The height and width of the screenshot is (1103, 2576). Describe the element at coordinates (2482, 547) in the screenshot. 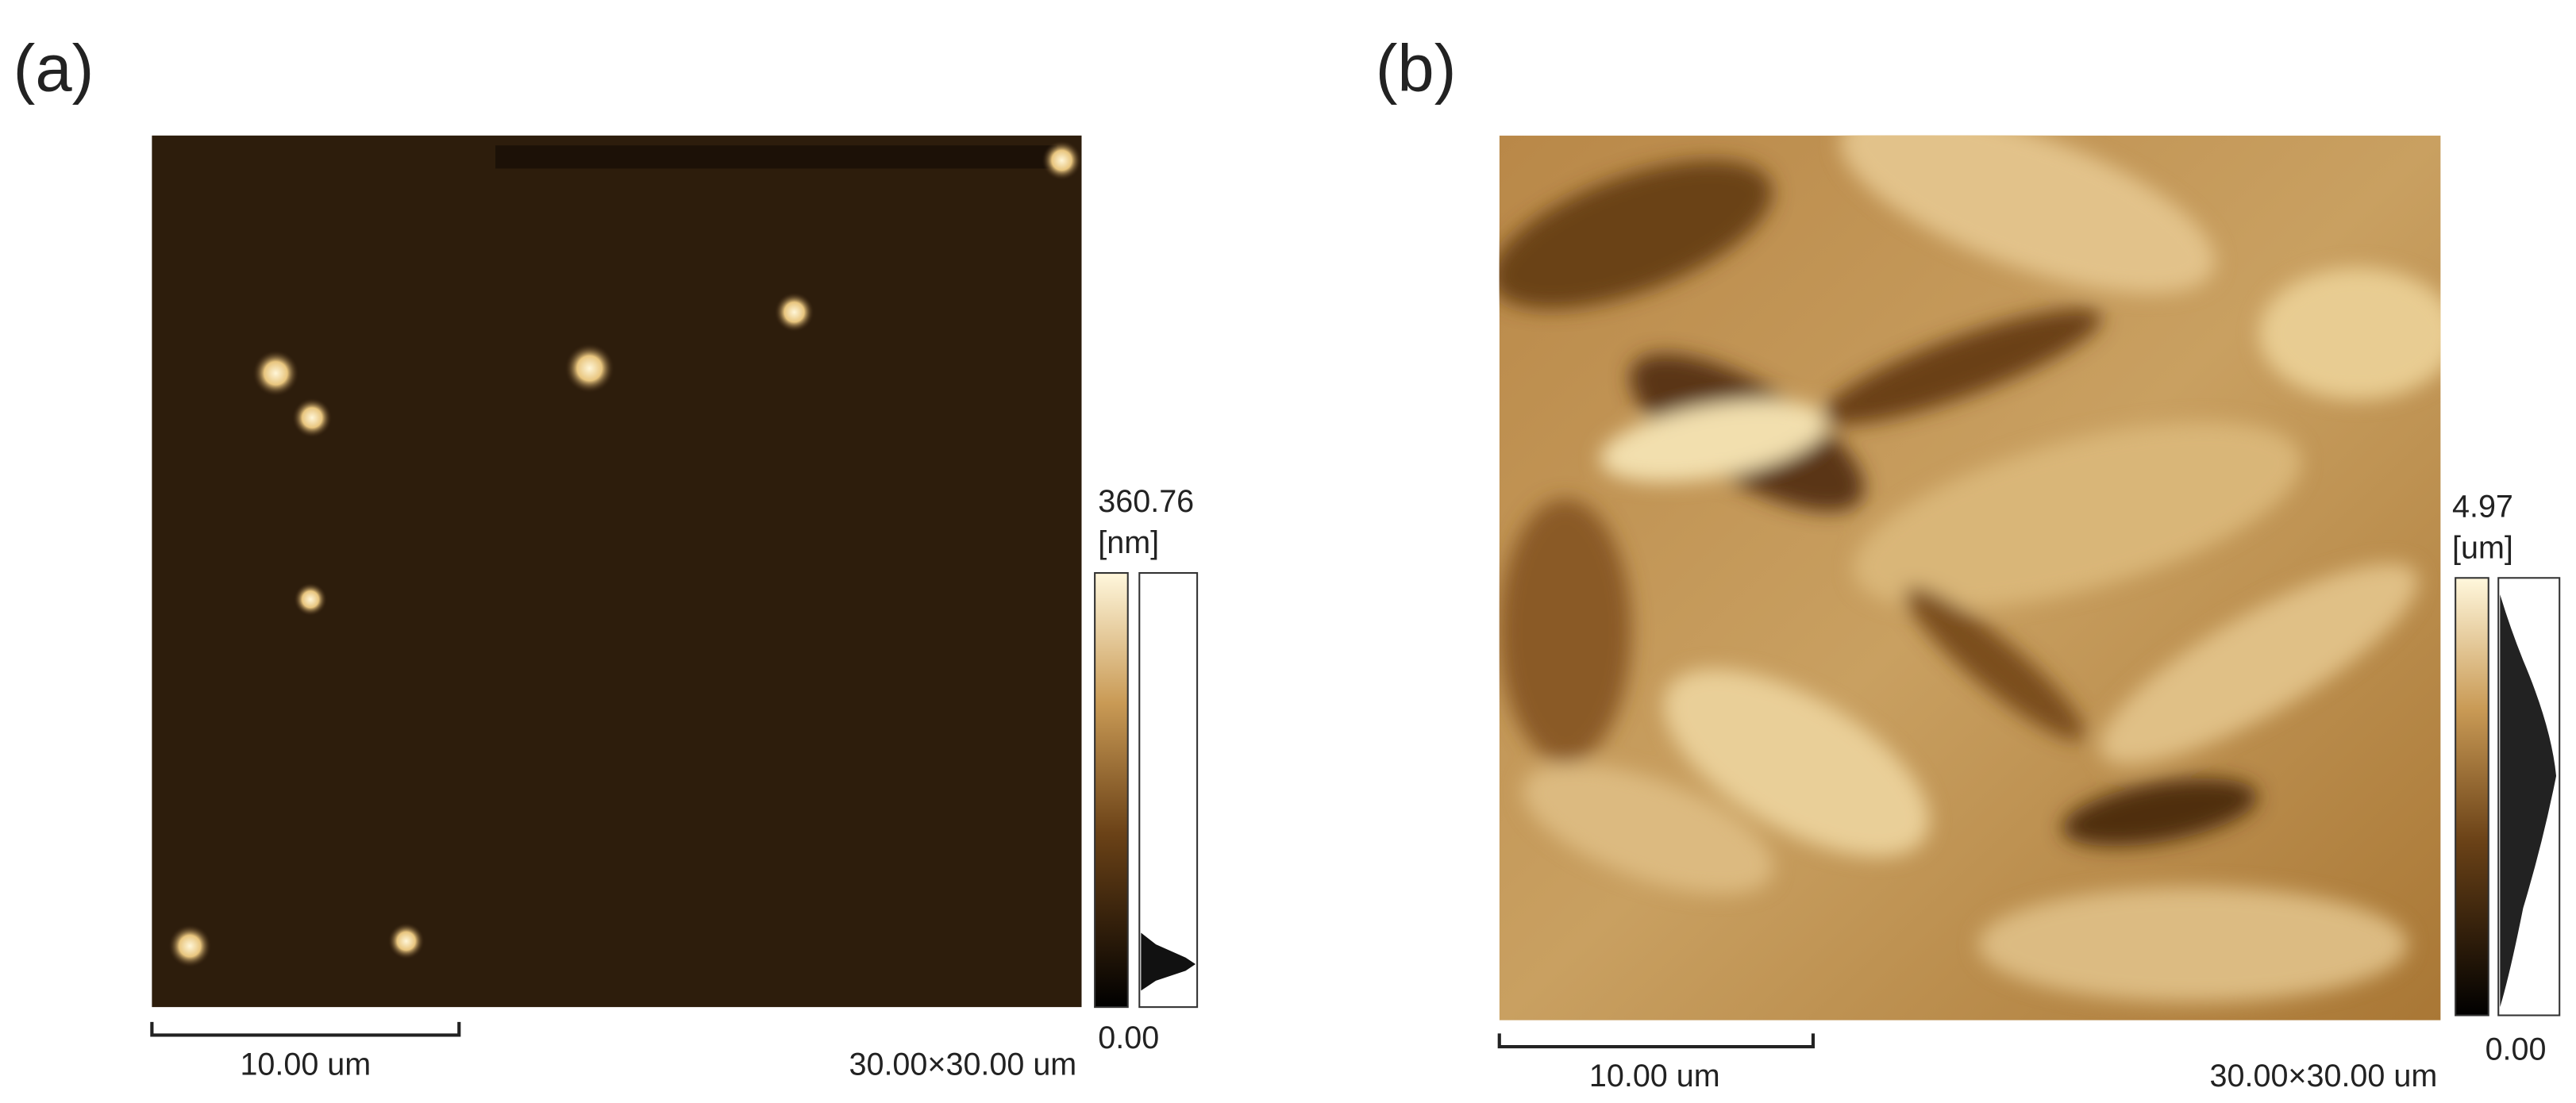

I see `colorbar-unit: [um]` at that location.